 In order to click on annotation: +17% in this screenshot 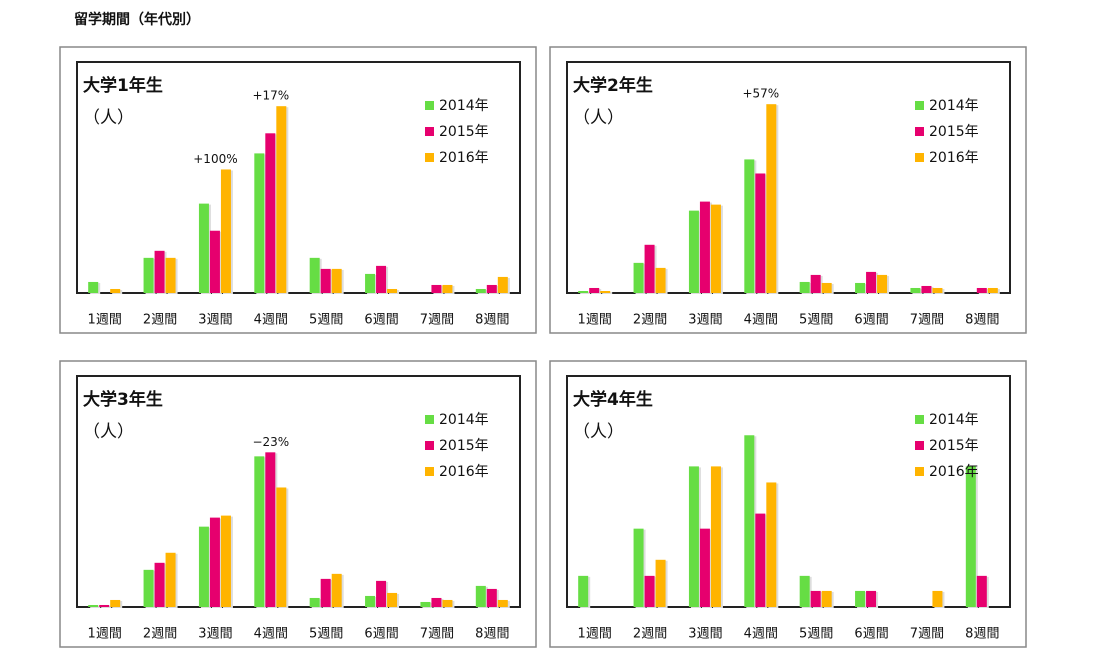, I will do `click(270, 96)`.